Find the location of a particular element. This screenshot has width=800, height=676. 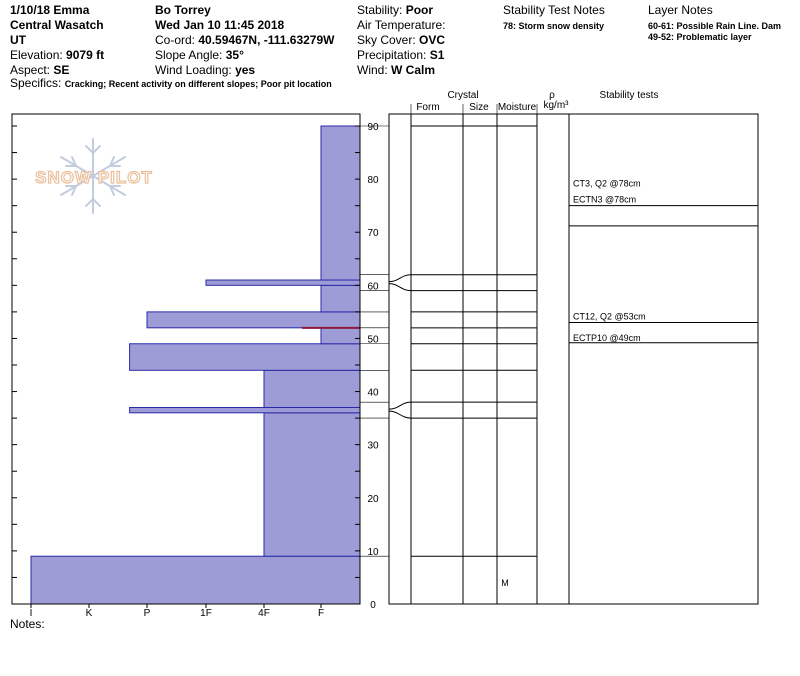

coord-label: Co-ord: is located at coordinates (177, 40).